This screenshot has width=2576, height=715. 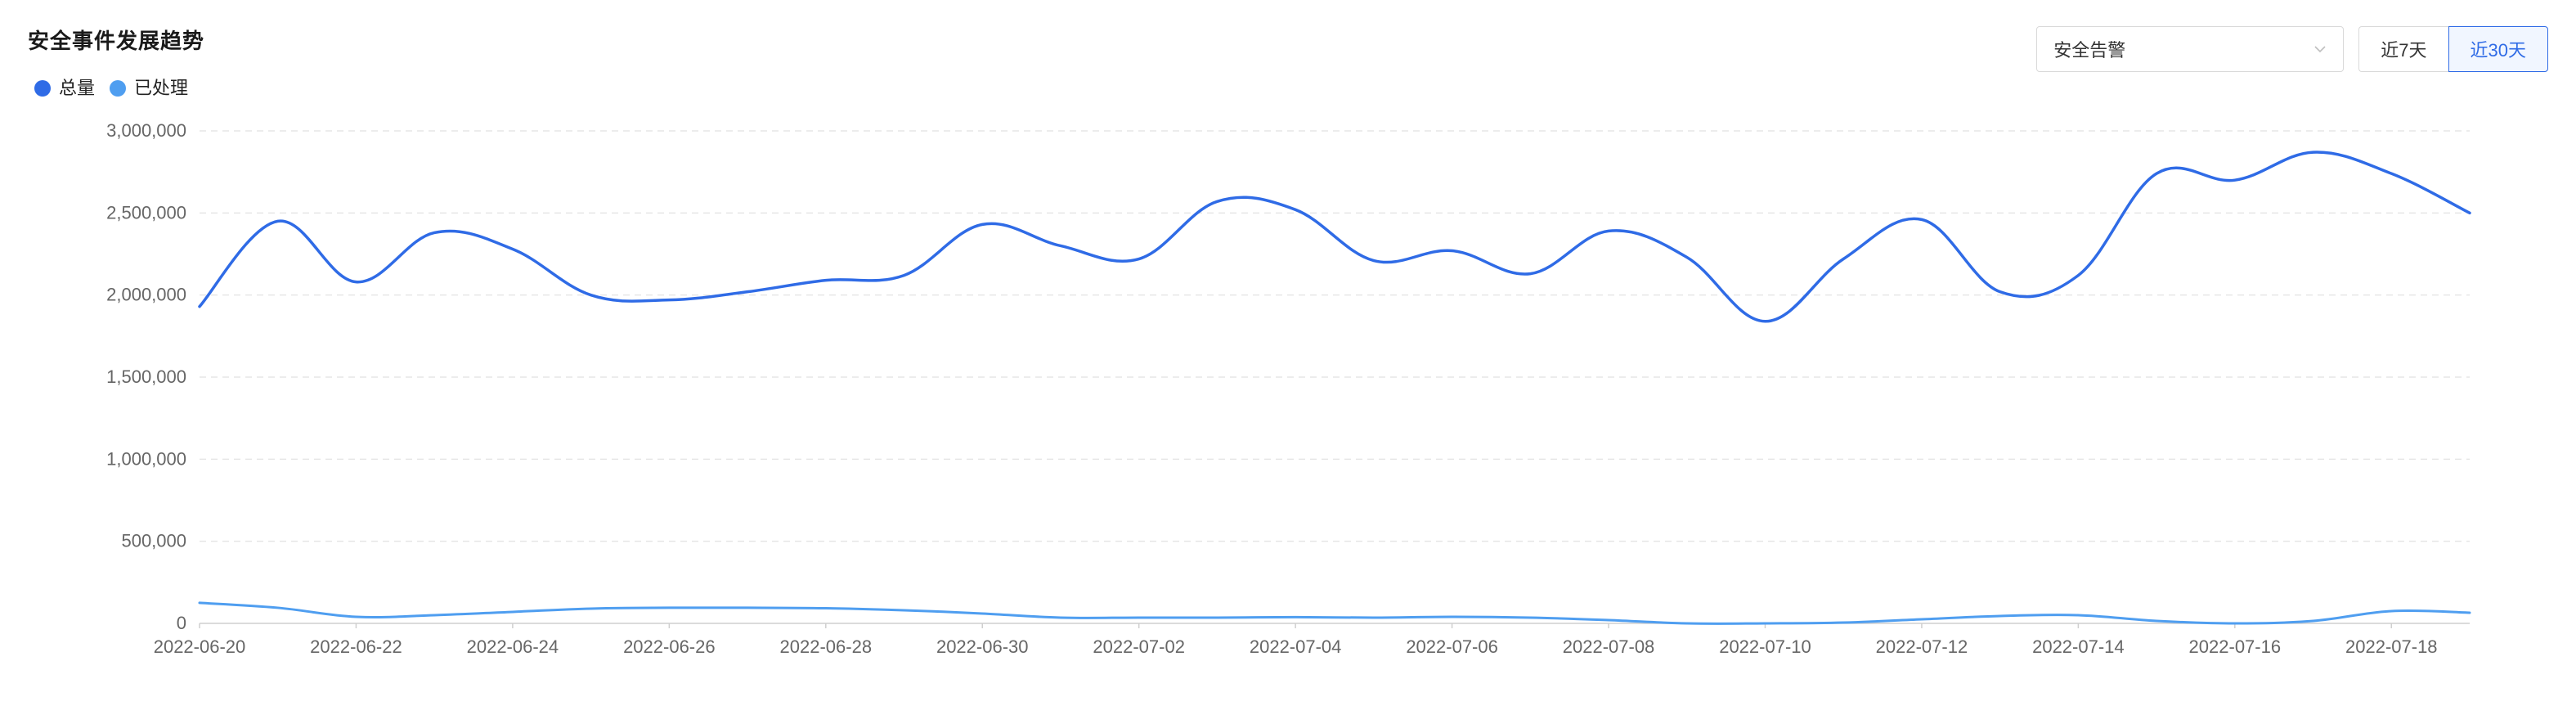 I want to click on x-tick-label: 2022-07-16, so click(x=2236, y=646).